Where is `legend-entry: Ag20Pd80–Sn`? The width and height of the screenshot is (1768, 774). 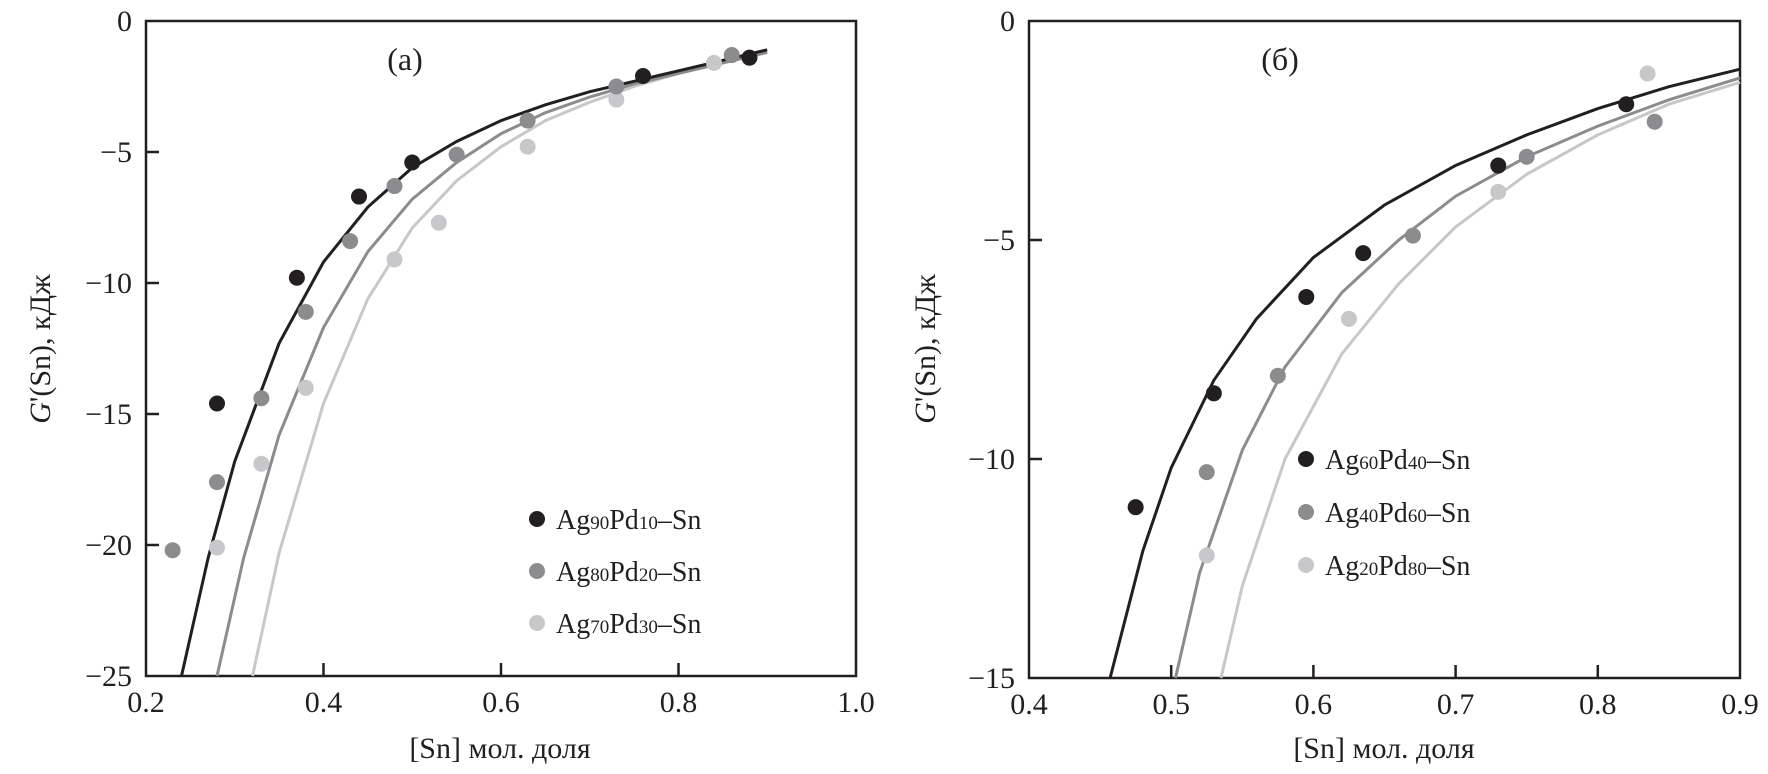
legend-entry: Ag20Pd80–Sn is located at coordinates (1397, 566).